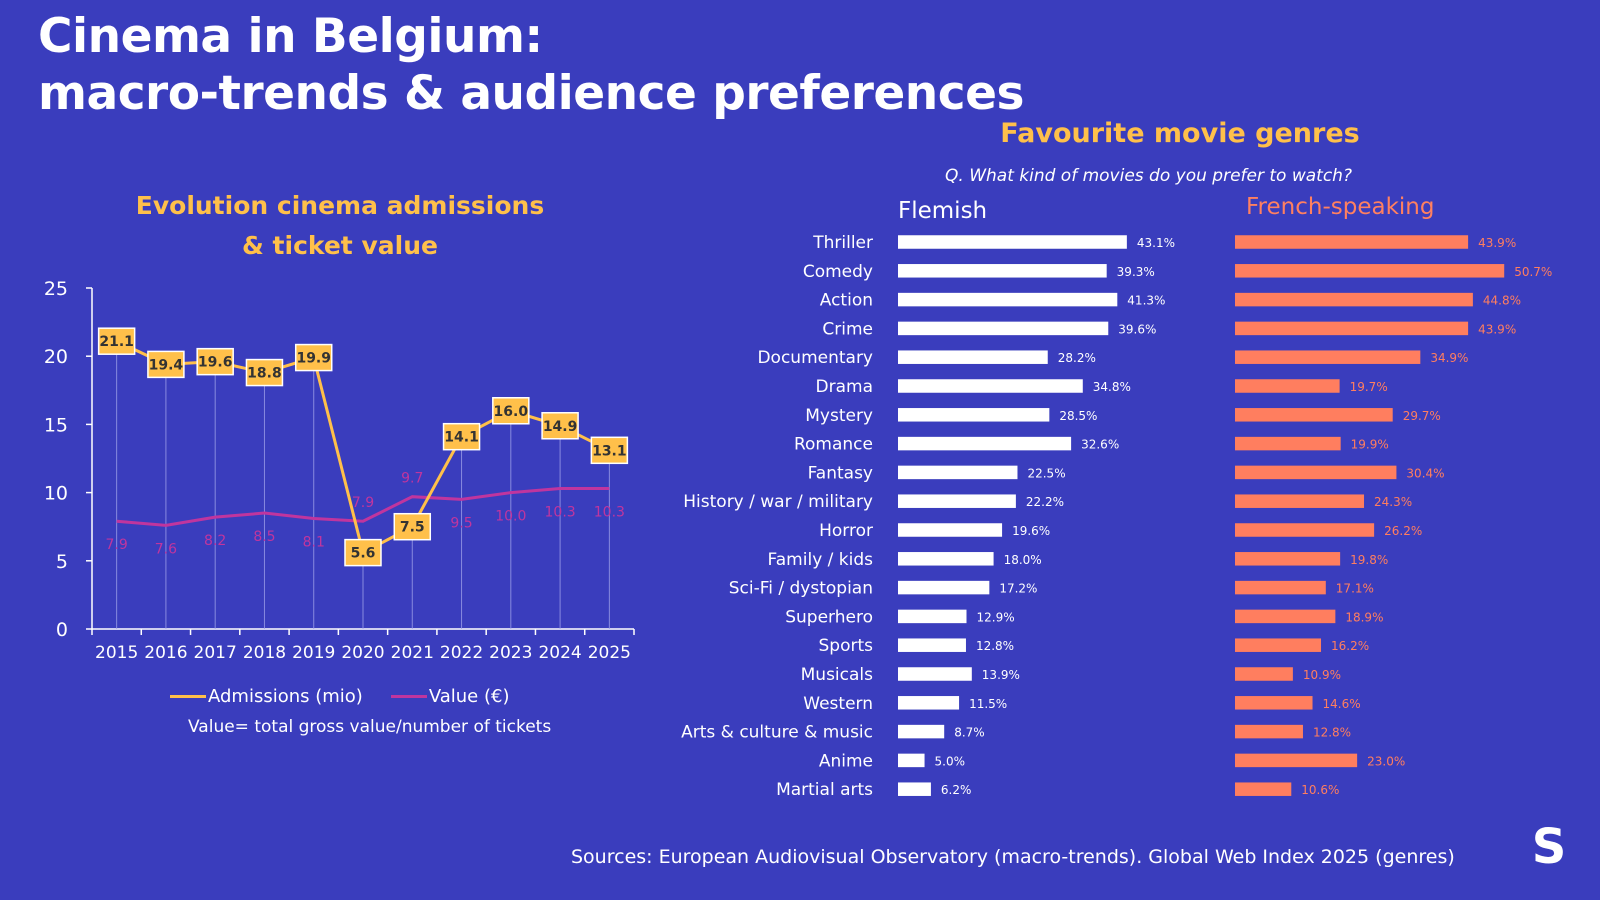 This screenshot has width=1600, height=900. What do you see at coordinates (62, 630) in the screenshot?
I see `y-tick-label: 0` at bounding box center [62, 630].